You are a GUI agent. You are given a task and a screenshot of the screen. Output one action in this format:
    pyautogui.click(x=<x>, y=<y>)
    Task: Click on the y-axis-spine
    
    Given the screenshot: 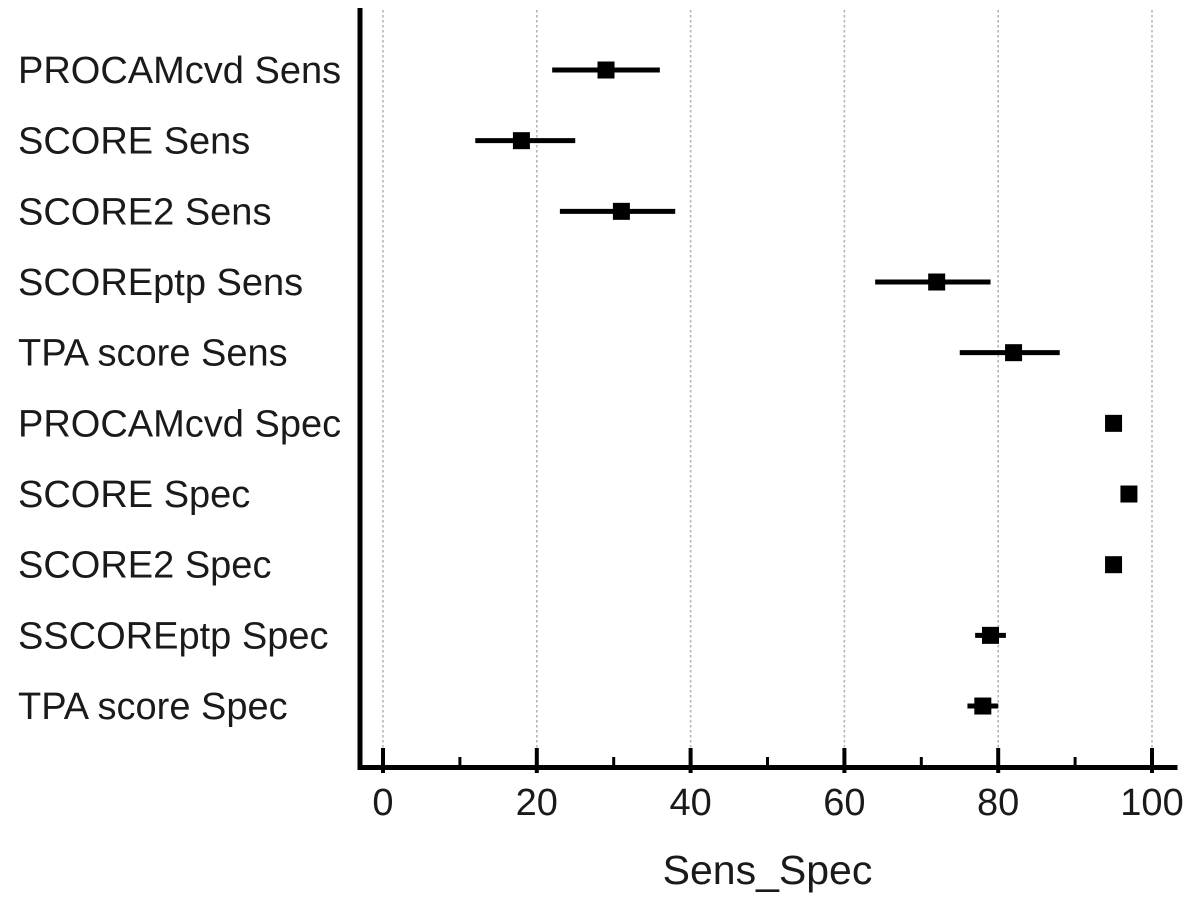 What is the action you would take?
    pyautogui.click(x=360, y=389)
    